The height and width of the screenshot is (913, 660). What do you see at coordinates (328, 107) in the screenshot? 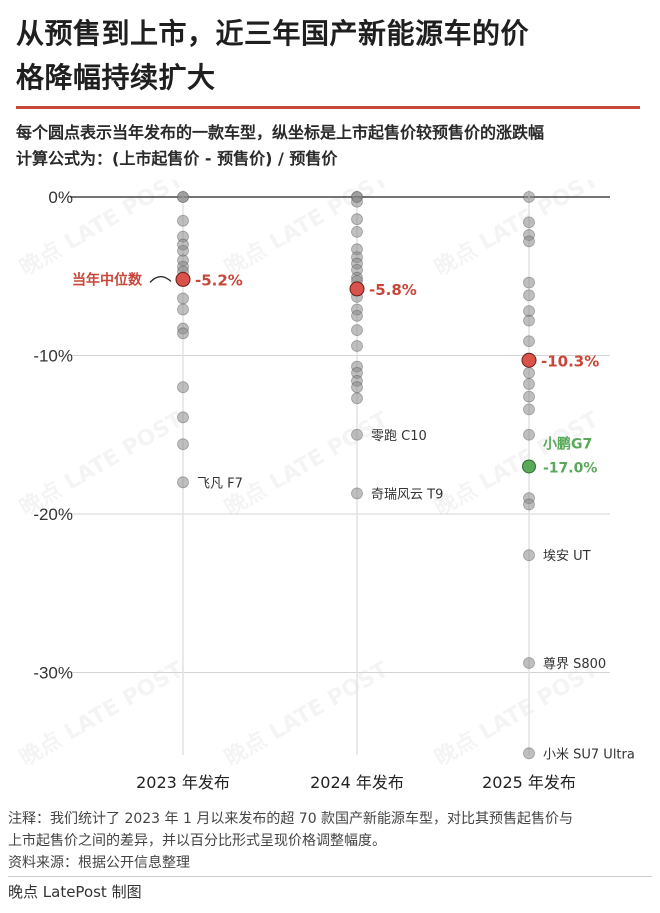
I see `title-rule` at bounding box center [328, 107].